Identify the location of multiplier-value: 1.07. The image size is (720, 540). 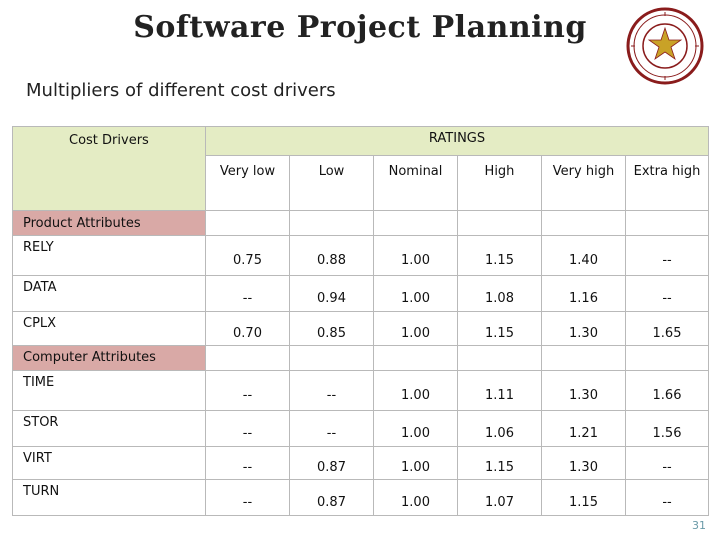
(499, 497).